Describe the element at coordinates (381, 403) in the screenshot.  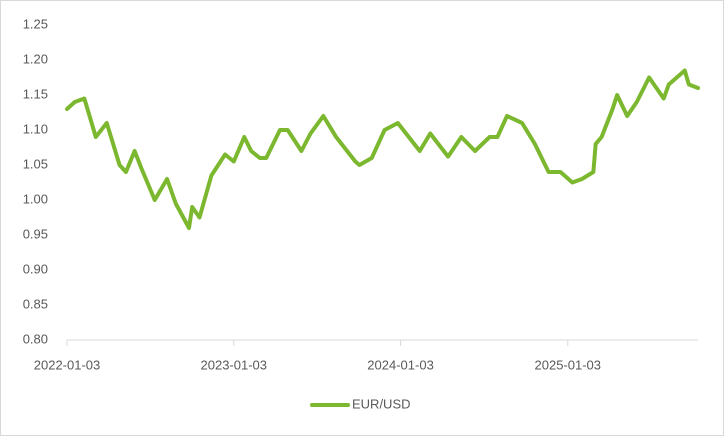
I see `legend-label: EUR/USD` at that location.